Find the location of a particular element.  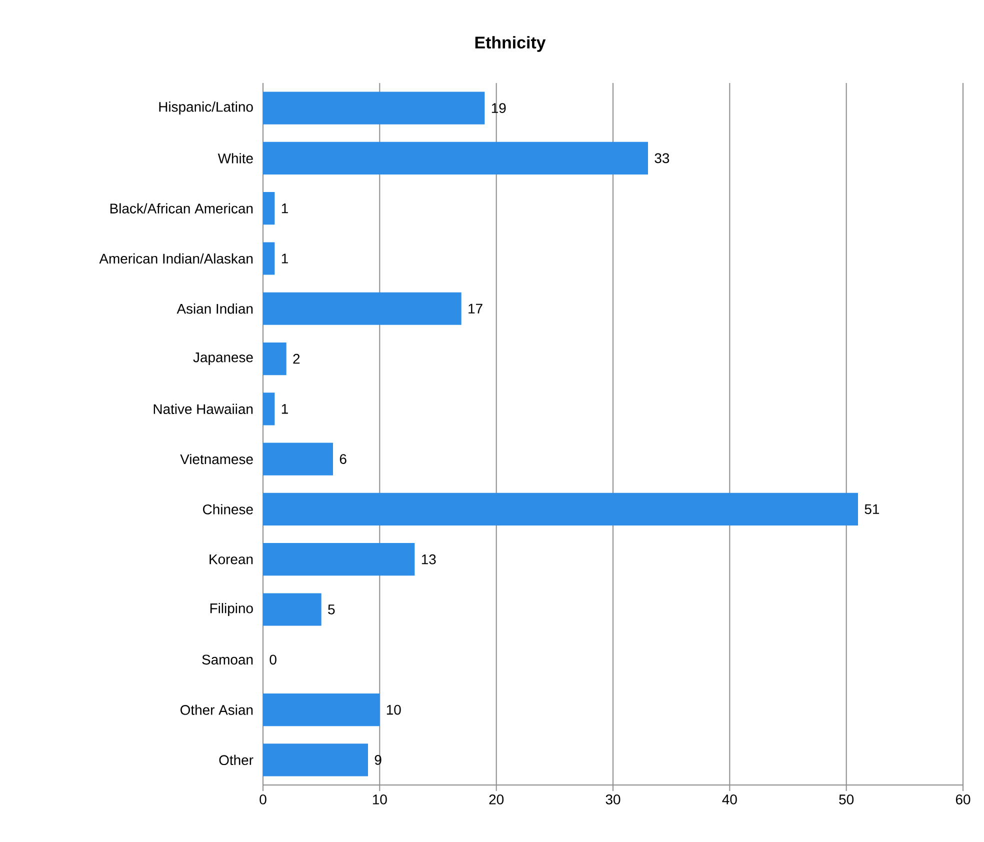

y-tick-label: Other is located at coordinates (236, 760).